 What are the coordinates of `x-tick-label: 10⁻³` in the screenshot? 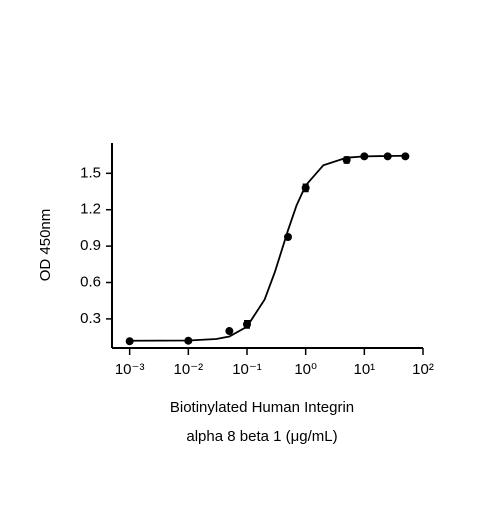 It's located at (130, 369).